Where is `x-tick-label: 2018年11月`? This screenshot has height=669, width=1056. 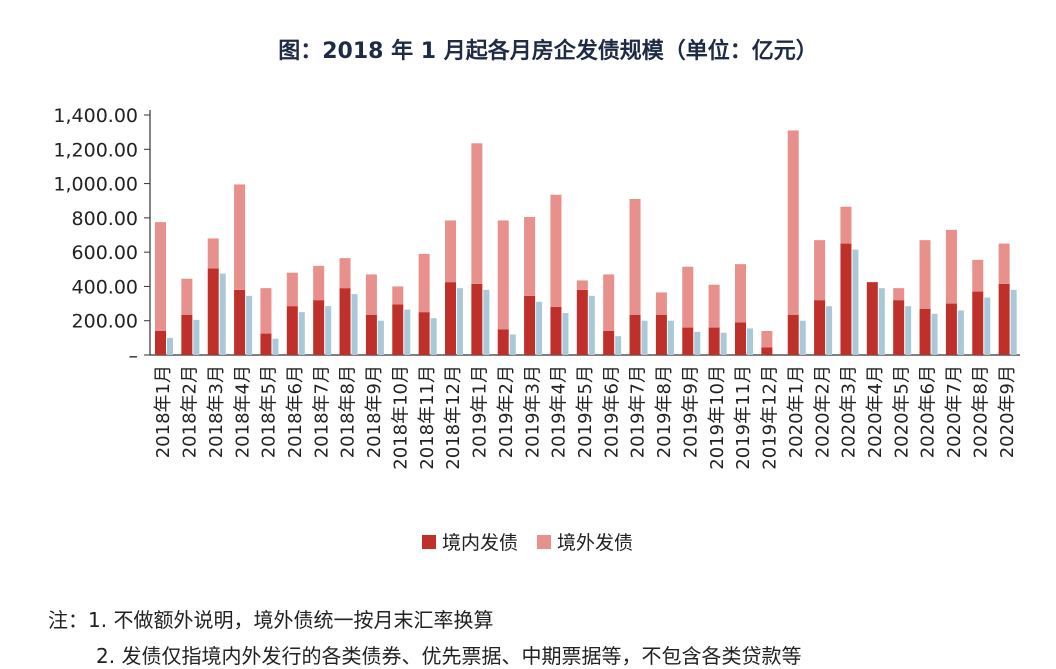 x-tick-label: 2018年11月 is located at coordinates (427, 417).